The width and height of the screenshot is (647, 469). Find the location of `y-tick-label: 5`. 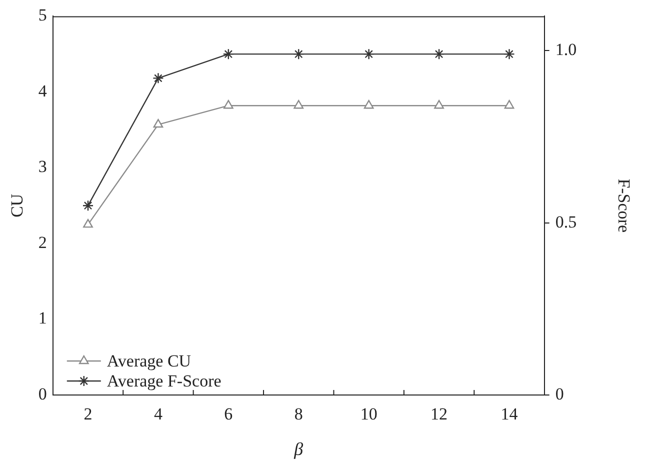

y-tick-label: 5 is located at coordinates (42, 15).